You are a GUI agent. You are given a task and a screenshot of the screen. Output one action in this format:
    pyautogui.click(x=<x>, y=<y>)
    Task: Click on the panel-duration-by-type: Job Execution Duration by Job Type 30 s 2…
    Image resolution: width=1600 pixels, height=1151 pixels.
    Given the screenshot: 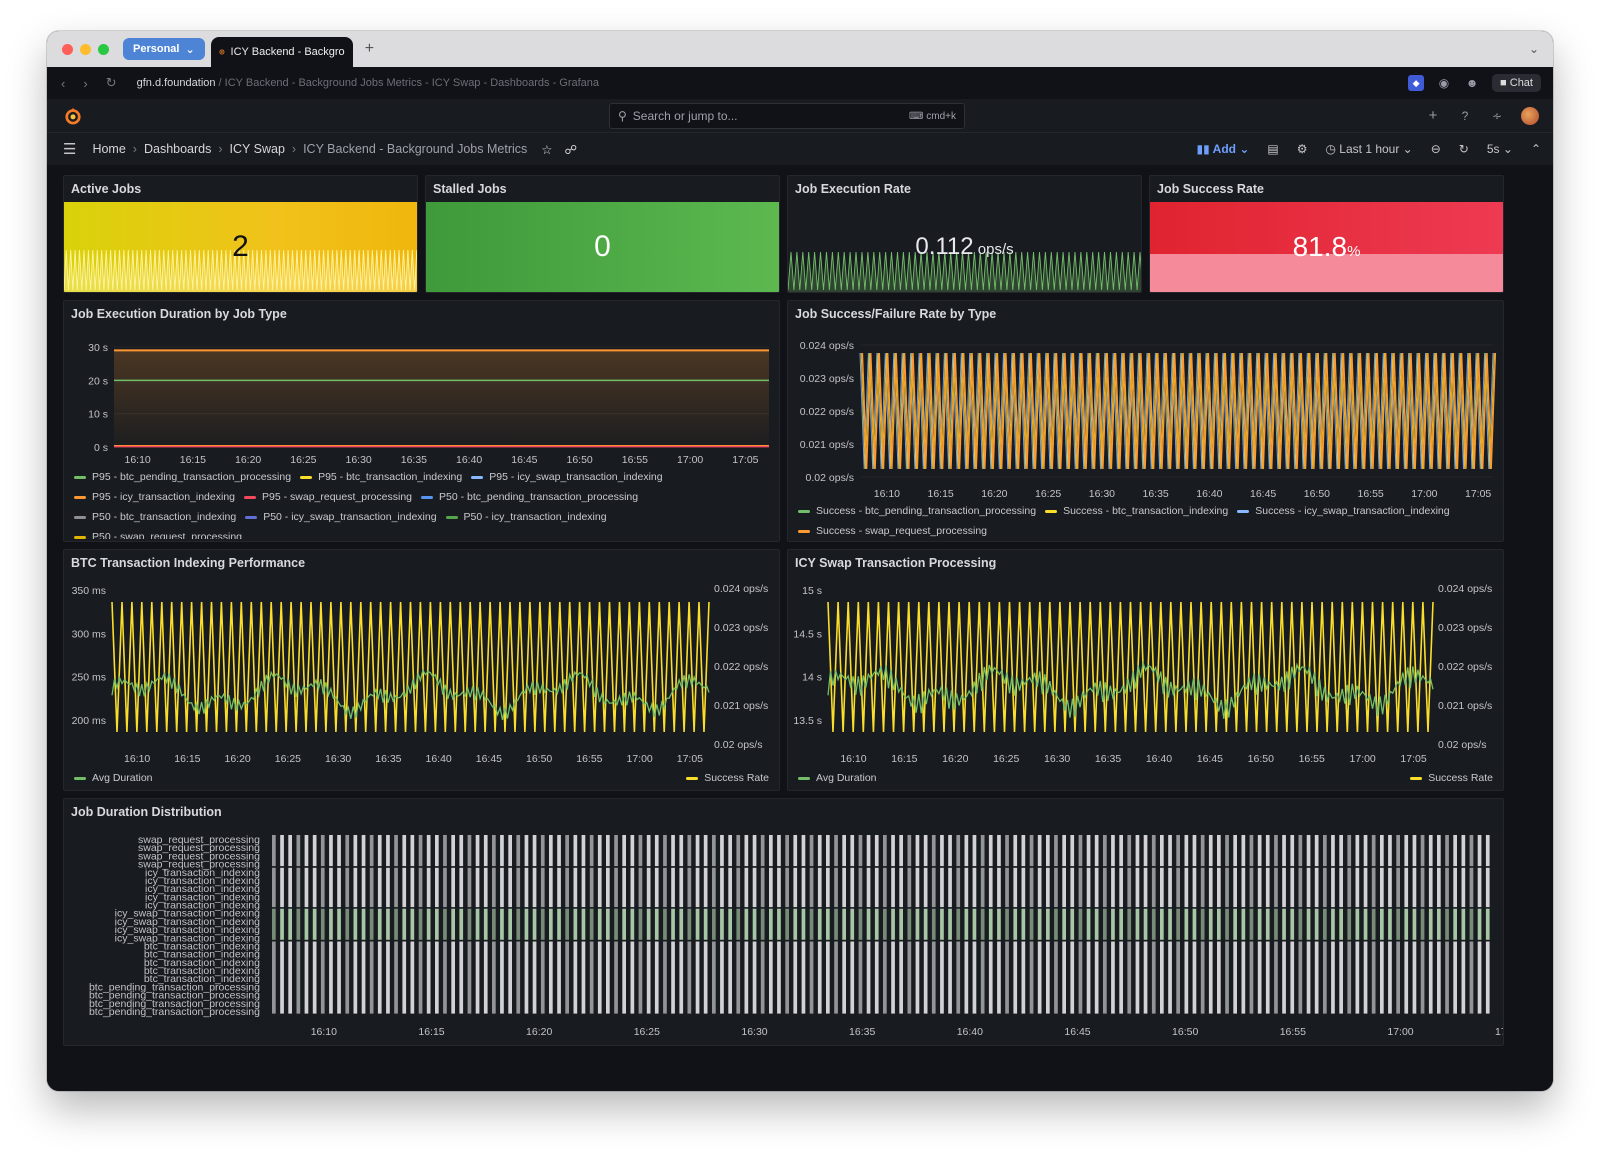 What is the action you would take?
    pyautogui.click(x=421, y=421)
    